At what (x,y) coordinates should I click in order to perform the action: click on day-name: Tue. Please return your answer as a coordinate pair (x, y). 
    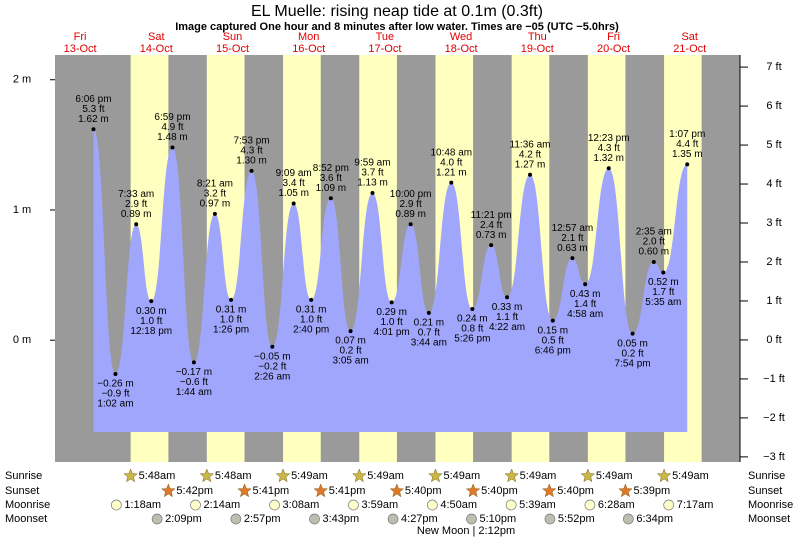
    Looking at the image, I should click on (385, 37).